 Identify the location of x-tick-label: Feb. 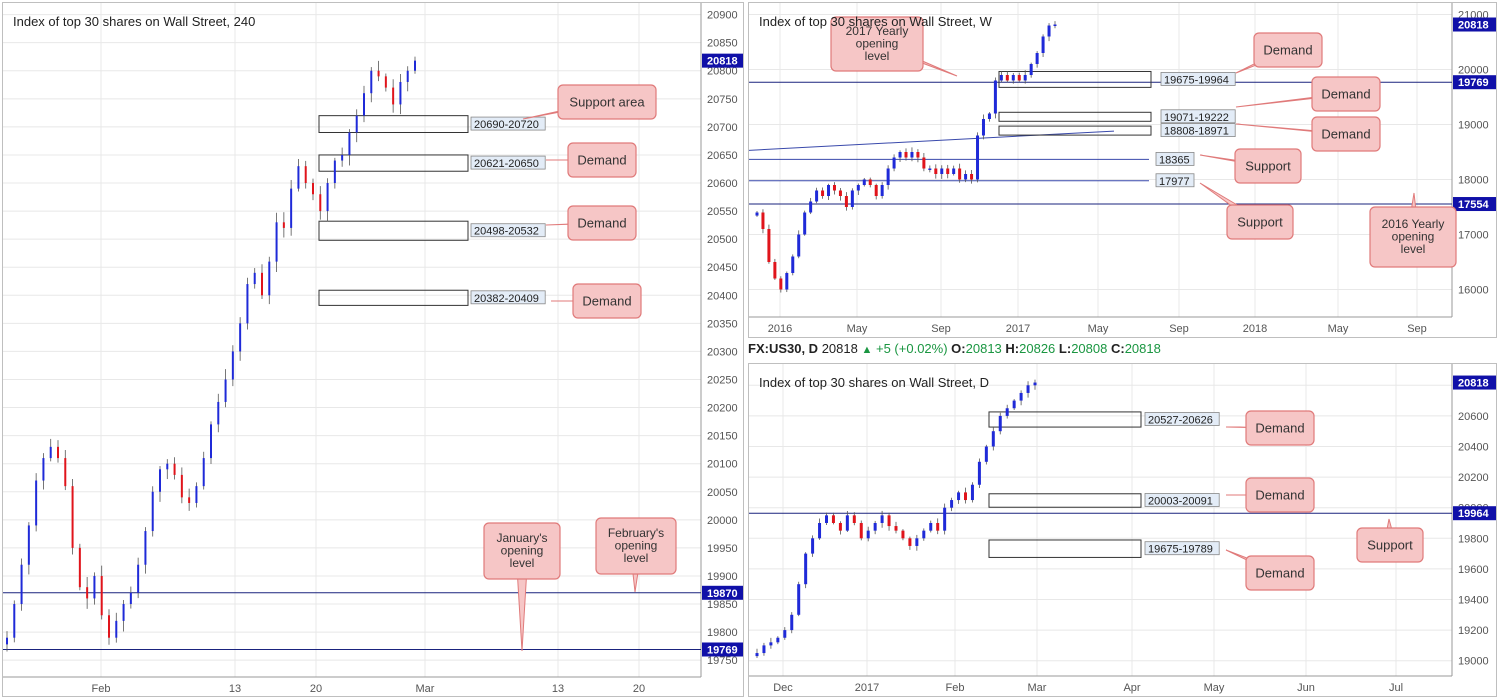
(955, 688).